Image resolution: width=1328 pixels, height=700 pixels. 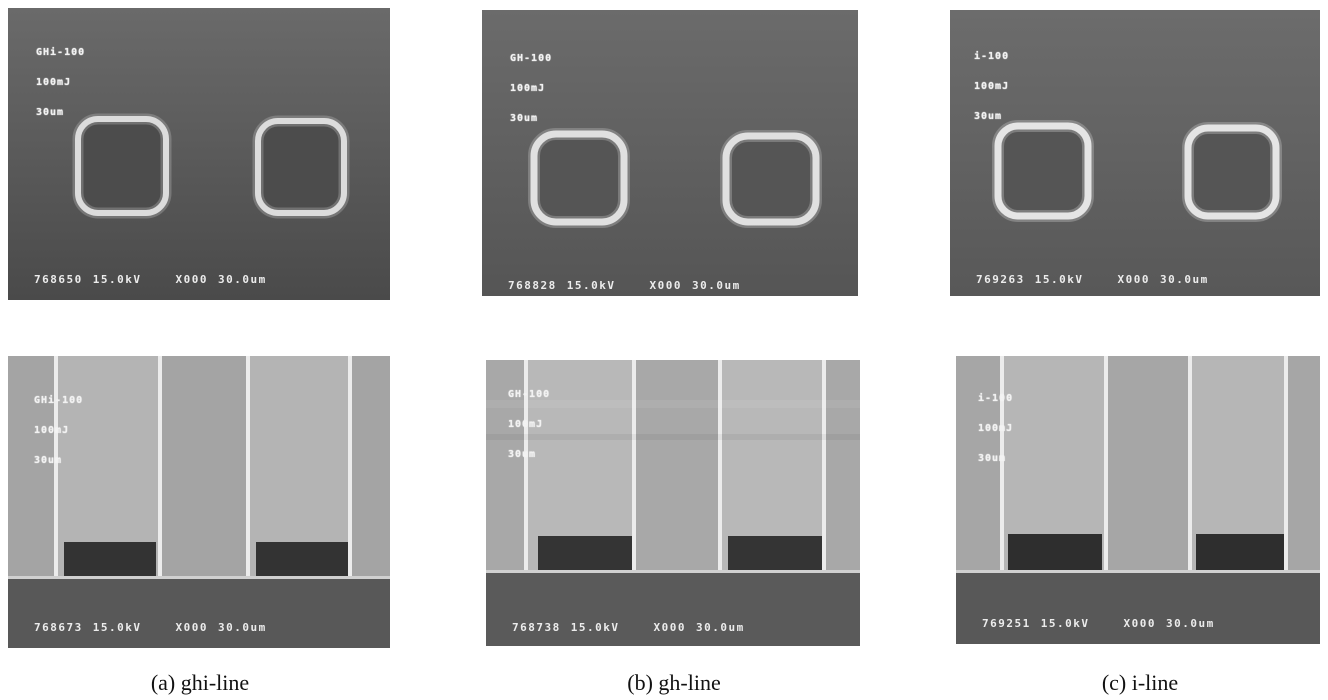 I want to click on sem-databar: 768738 15.0kV X000 30.0um, so click(x=673, y=627).